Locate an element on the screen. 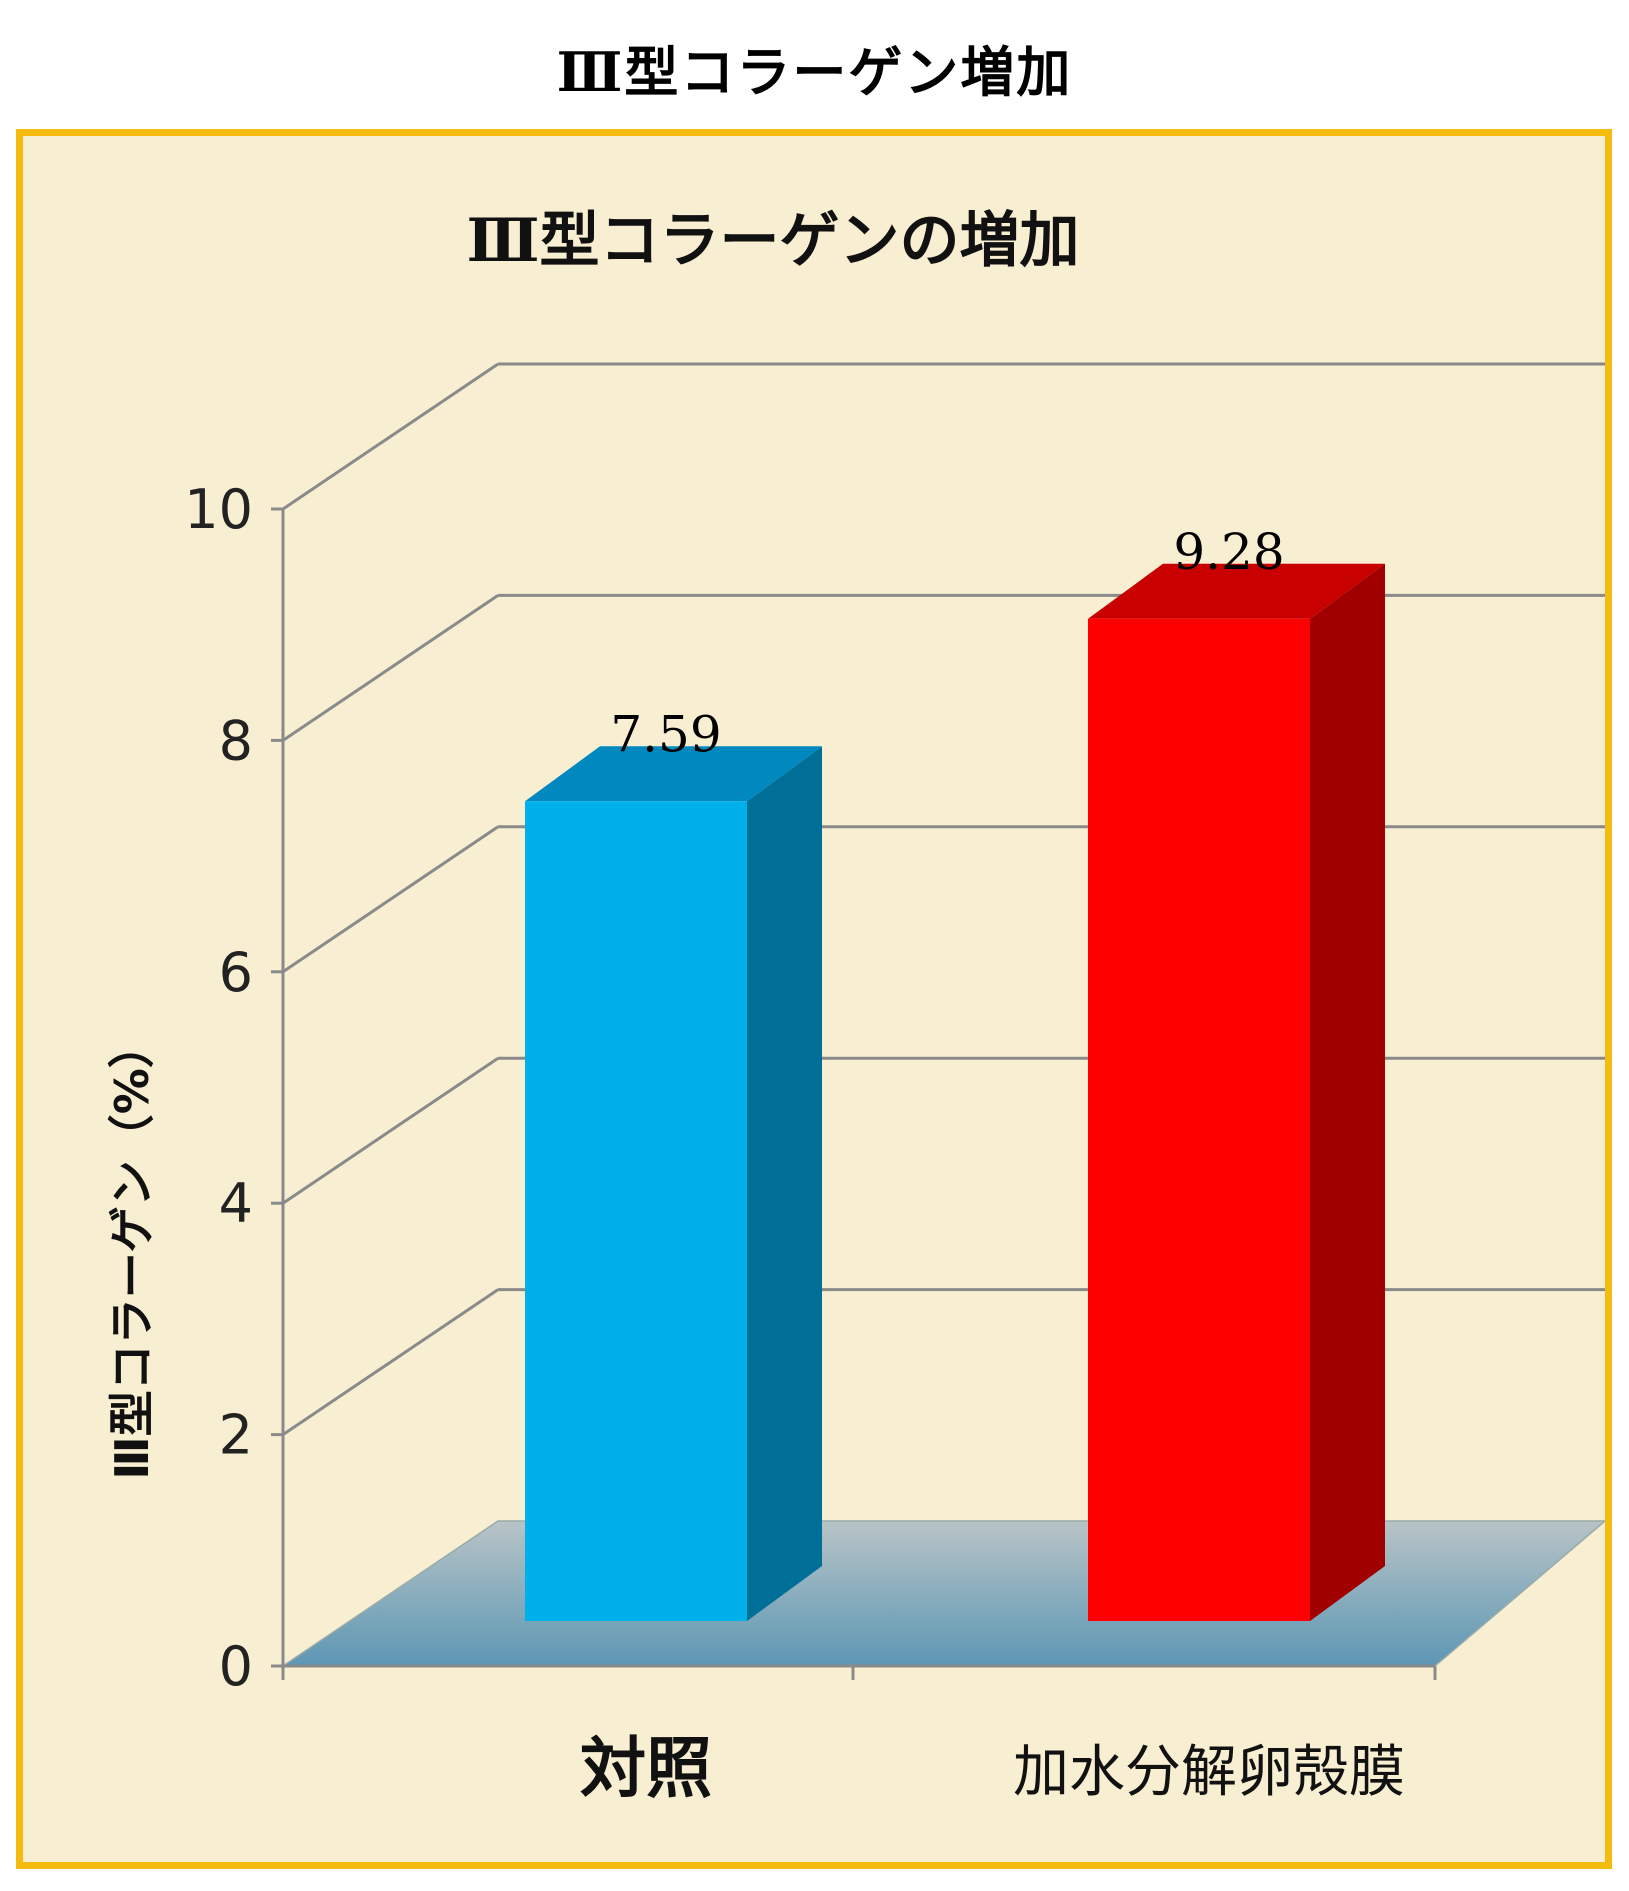  chart-title: Ⅲ型コラーゲンの増加 is located at coordinates (772, 241).